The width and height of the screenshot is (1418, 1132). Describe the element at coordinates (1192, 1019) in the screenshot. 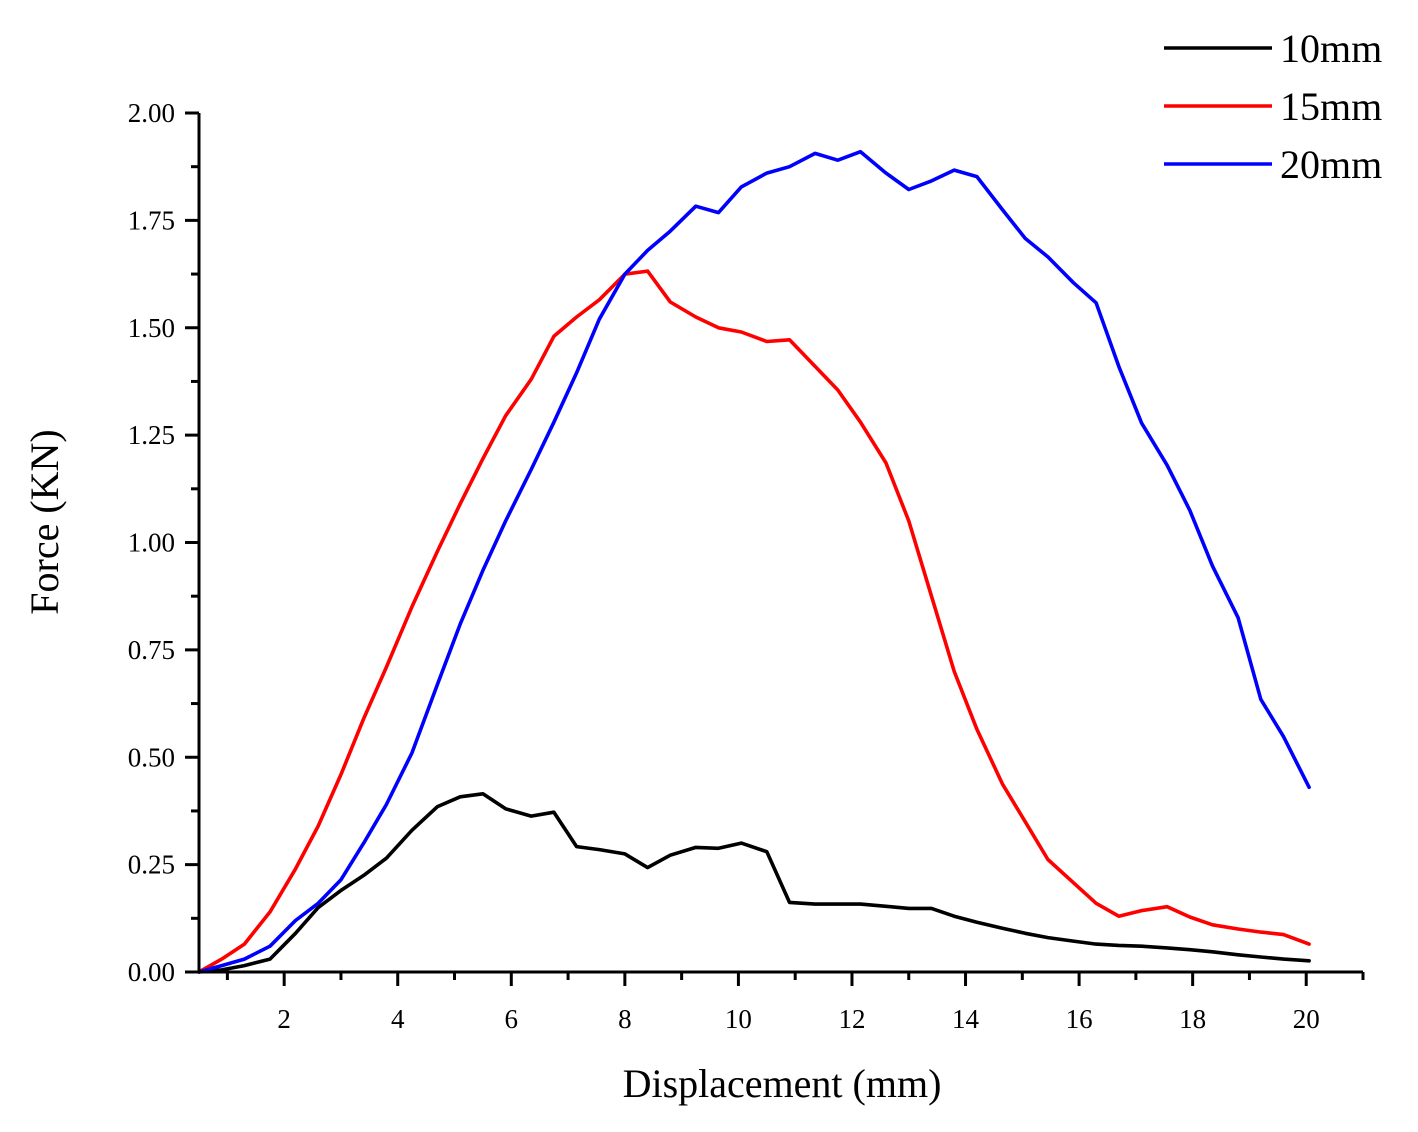

I see `x-tick-label: 18` at that location.